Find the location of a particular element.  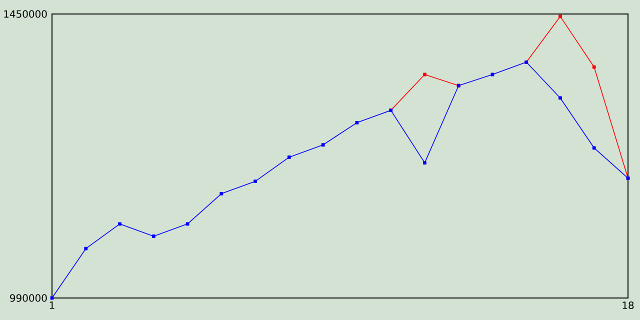

x-tick-label: 1 is located at coordinates (52, 305).